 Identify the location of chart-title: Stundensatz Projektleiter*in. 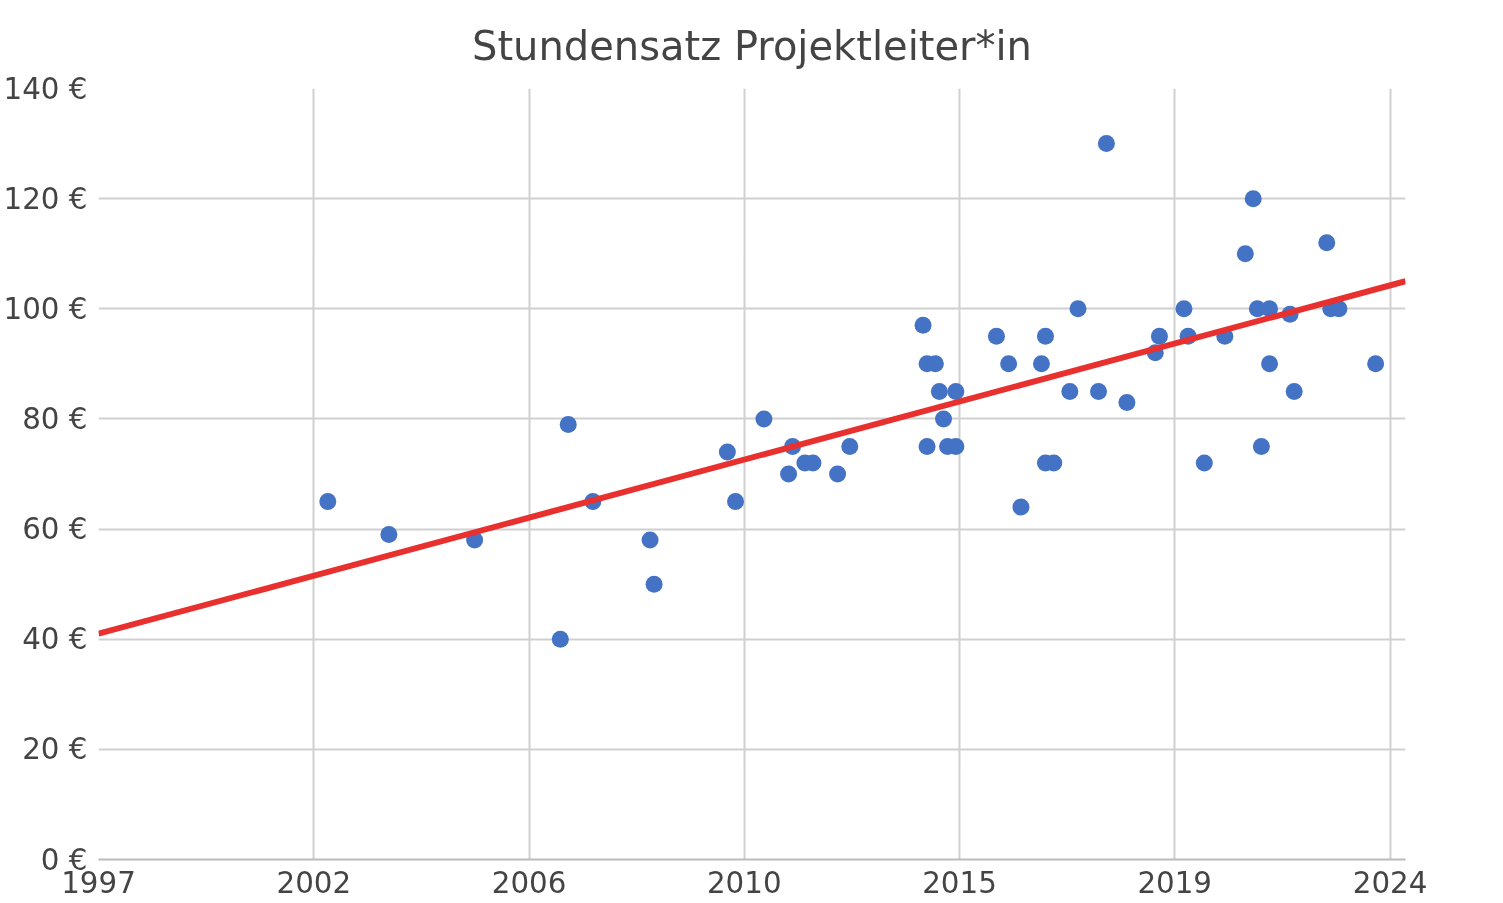
(752, 45).